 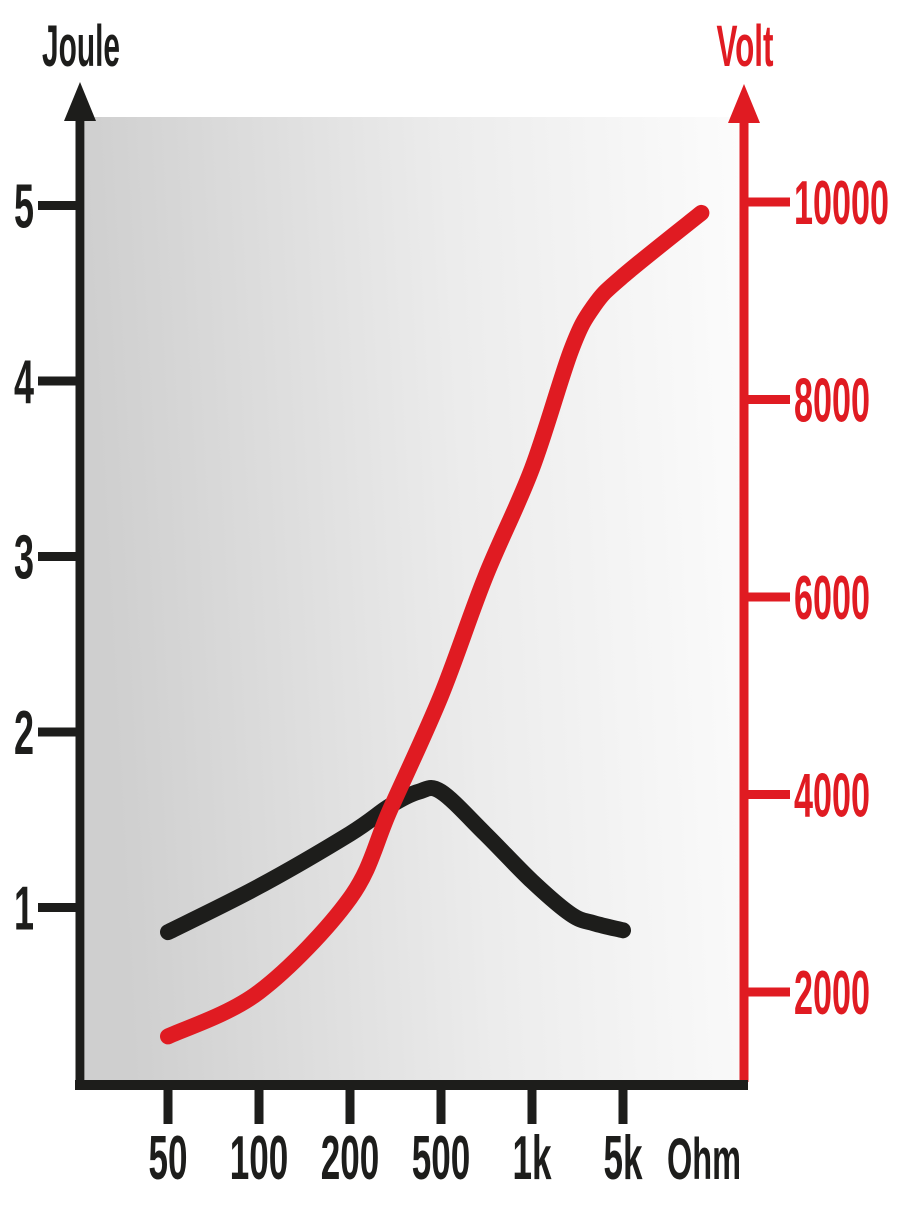 What do you see at coordinates (24, 382) in the screenshot?
I see `left-tick-label: 4` at bounding box center [24, 382].